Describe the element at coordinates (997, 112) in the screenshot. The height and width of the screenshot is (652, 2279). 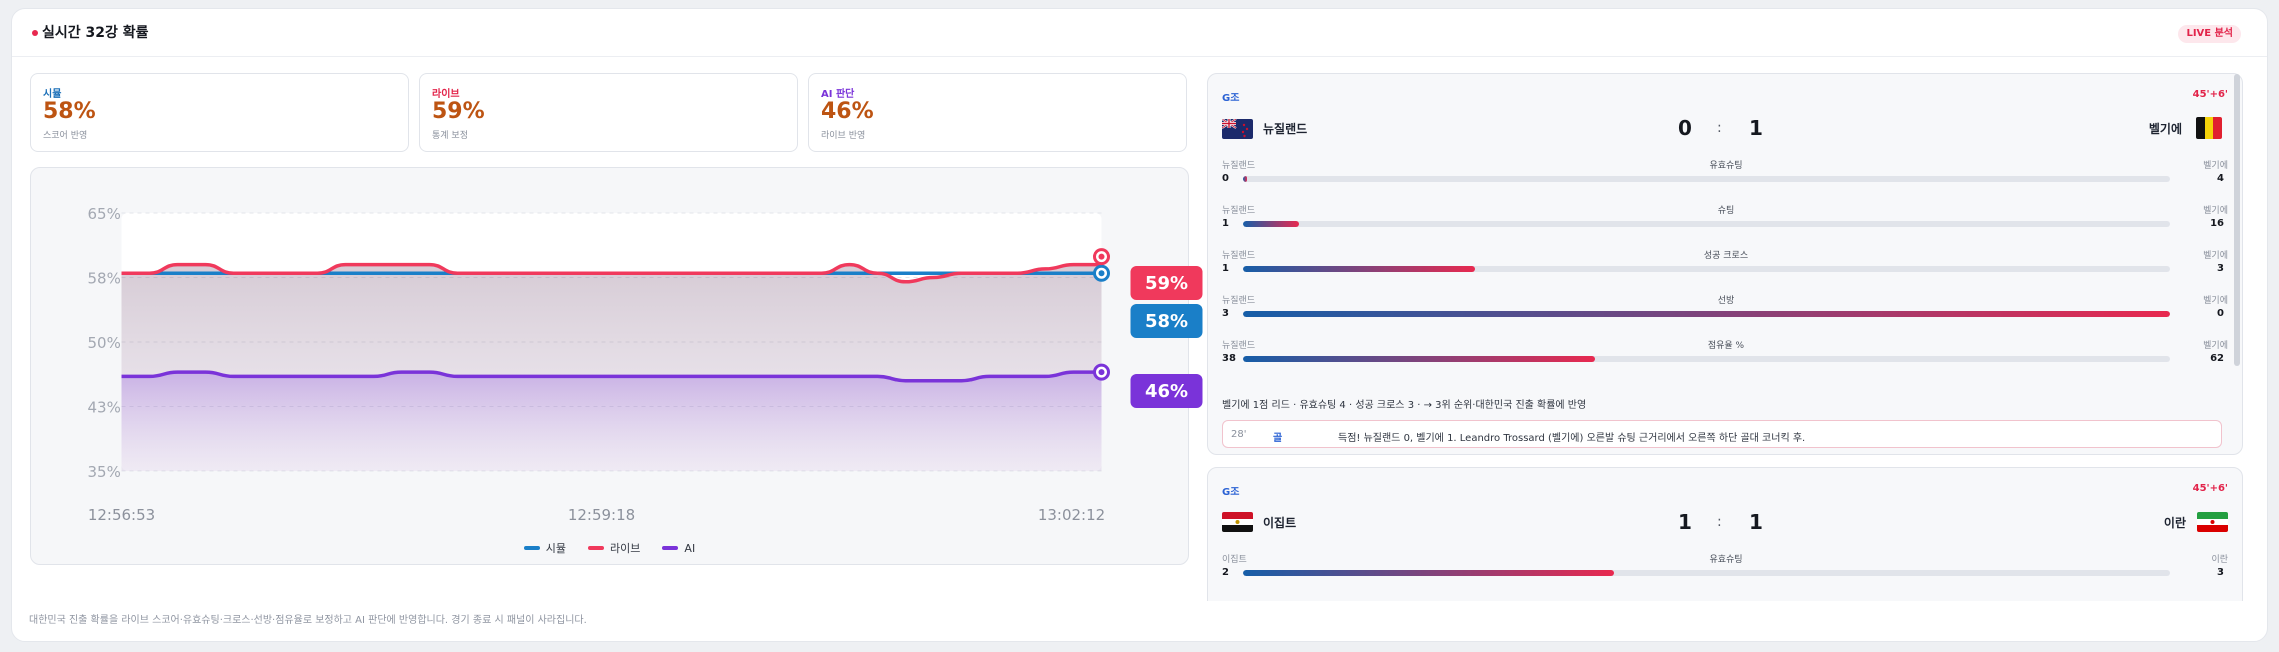
I see `card-ai: AI 판단 46% 라이브 반영` at that location.